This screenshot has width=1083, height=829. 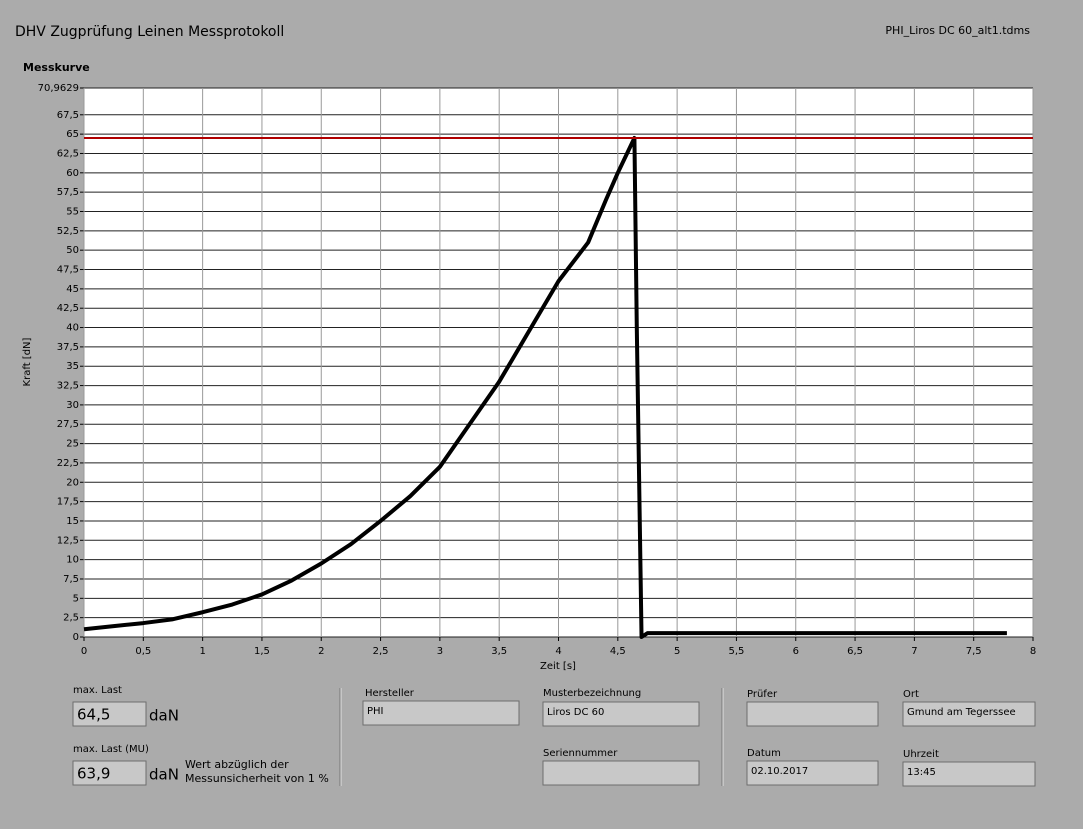 What do you see at coordinates (72, 211) in the screenshot?
I see `y-tick-label: 55` at bounding box center [72, 211].